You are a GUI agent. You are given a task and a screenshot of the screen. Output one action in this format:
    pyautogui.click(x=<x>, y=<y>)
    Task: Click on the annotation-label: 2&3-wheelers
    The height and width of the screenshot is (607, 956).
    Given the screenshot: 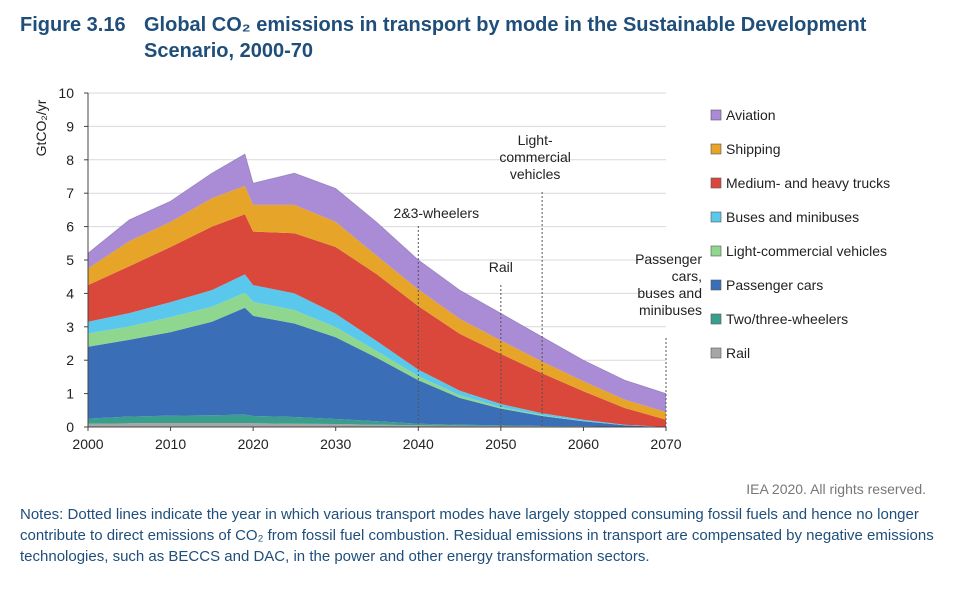 What is the action you would take?
    pyautogui.click(x=436, y=213)
    